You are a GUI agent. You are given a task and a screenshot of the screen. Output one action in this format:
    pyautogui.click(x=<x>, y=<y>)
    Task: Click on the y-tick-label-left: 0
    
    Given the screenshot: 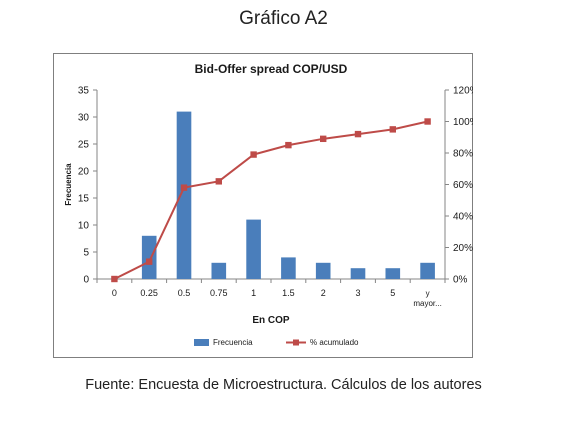 What is the action you would take?
    pyautogui.click(x=86, y=280)
    